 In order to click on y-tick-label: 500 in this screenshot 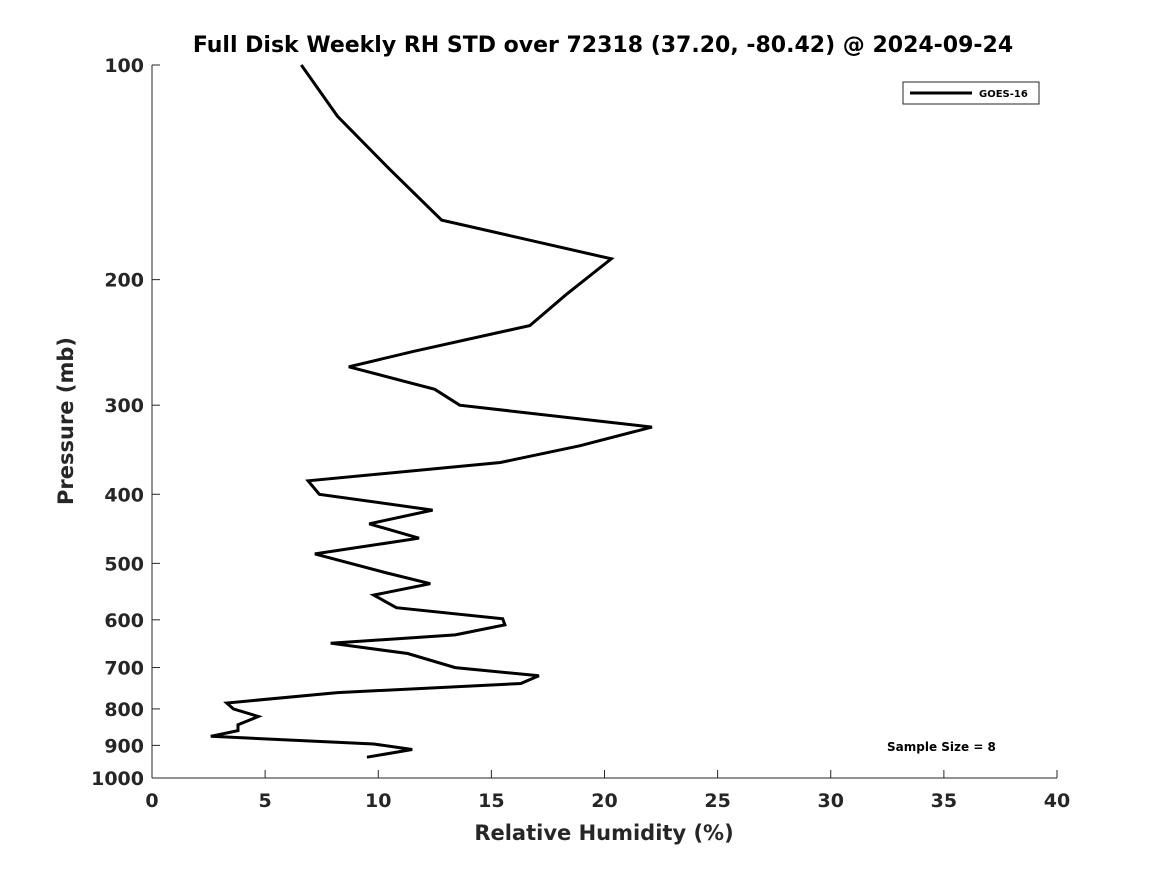, I will do `click(124, 564)`.